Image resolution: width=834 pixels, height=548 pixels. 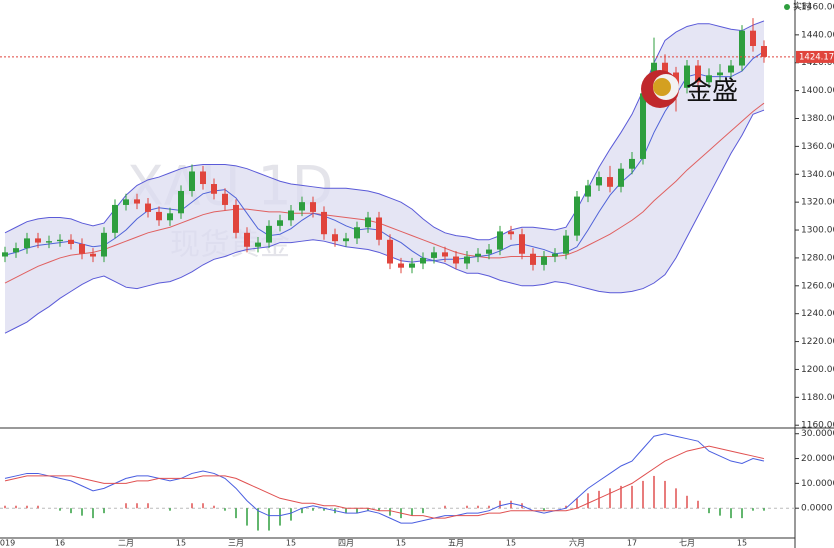 What do you see at coordinates (817, 119) in the screenshot?
I see `y-tick-label: 1380.00` at bounding box center [817, 119].